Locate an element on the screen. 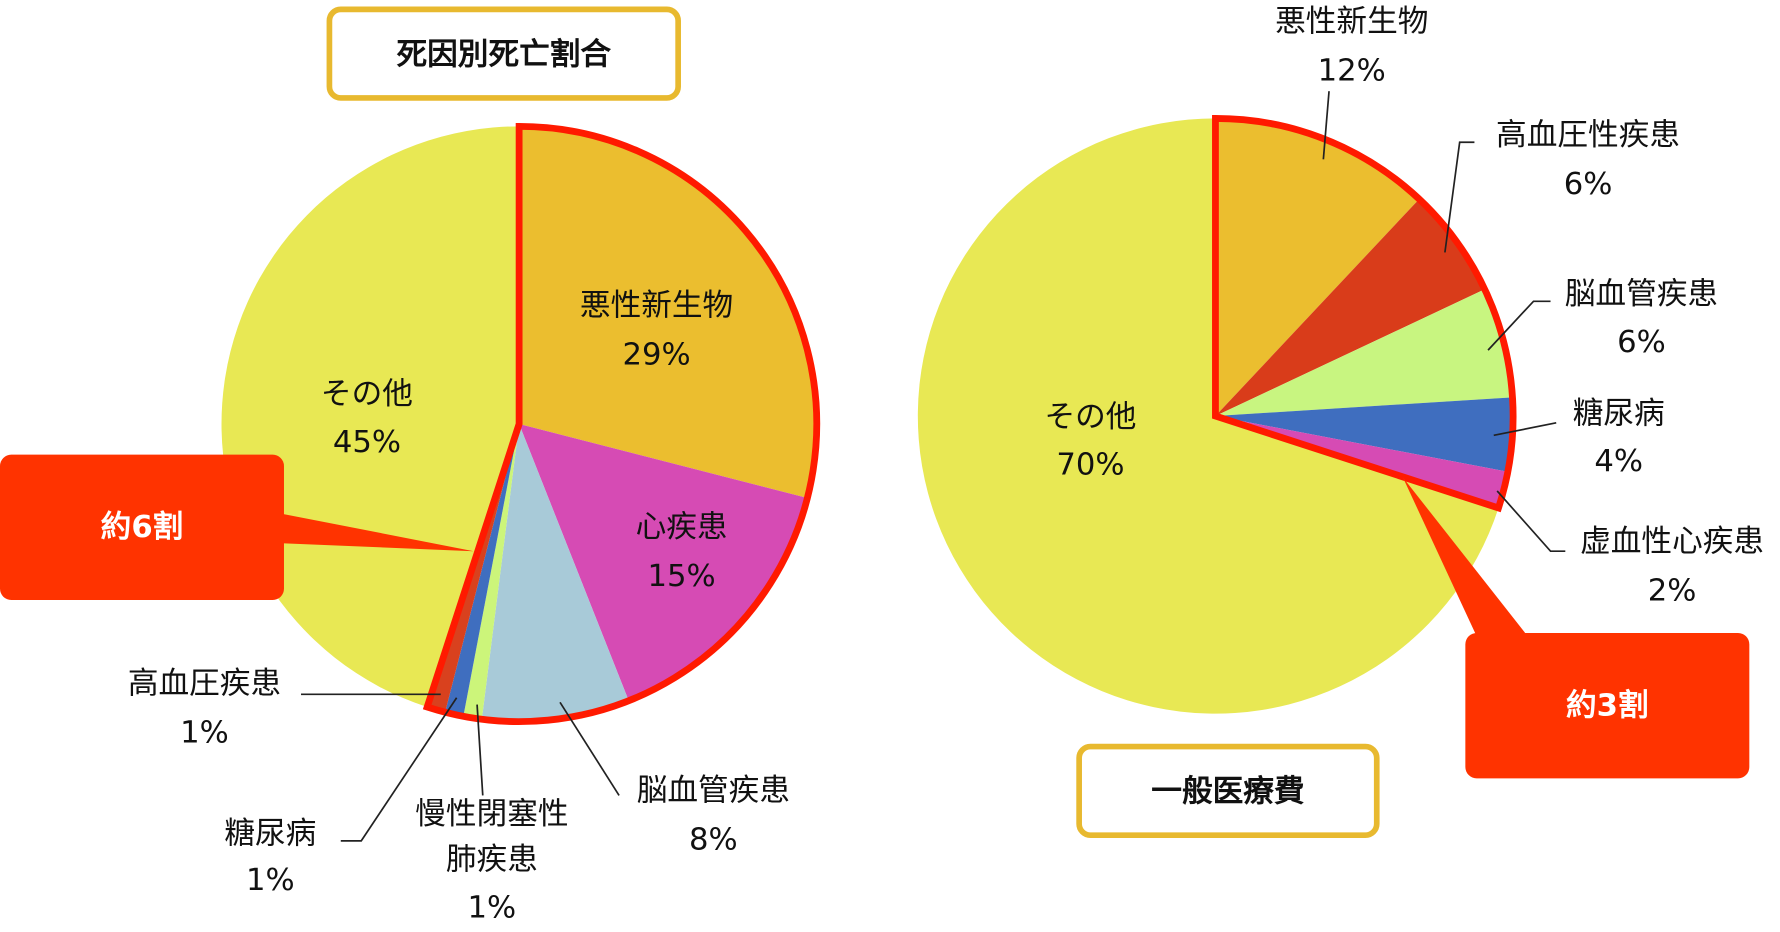  annotation: 約6割 is located at coordinates (142, 527).